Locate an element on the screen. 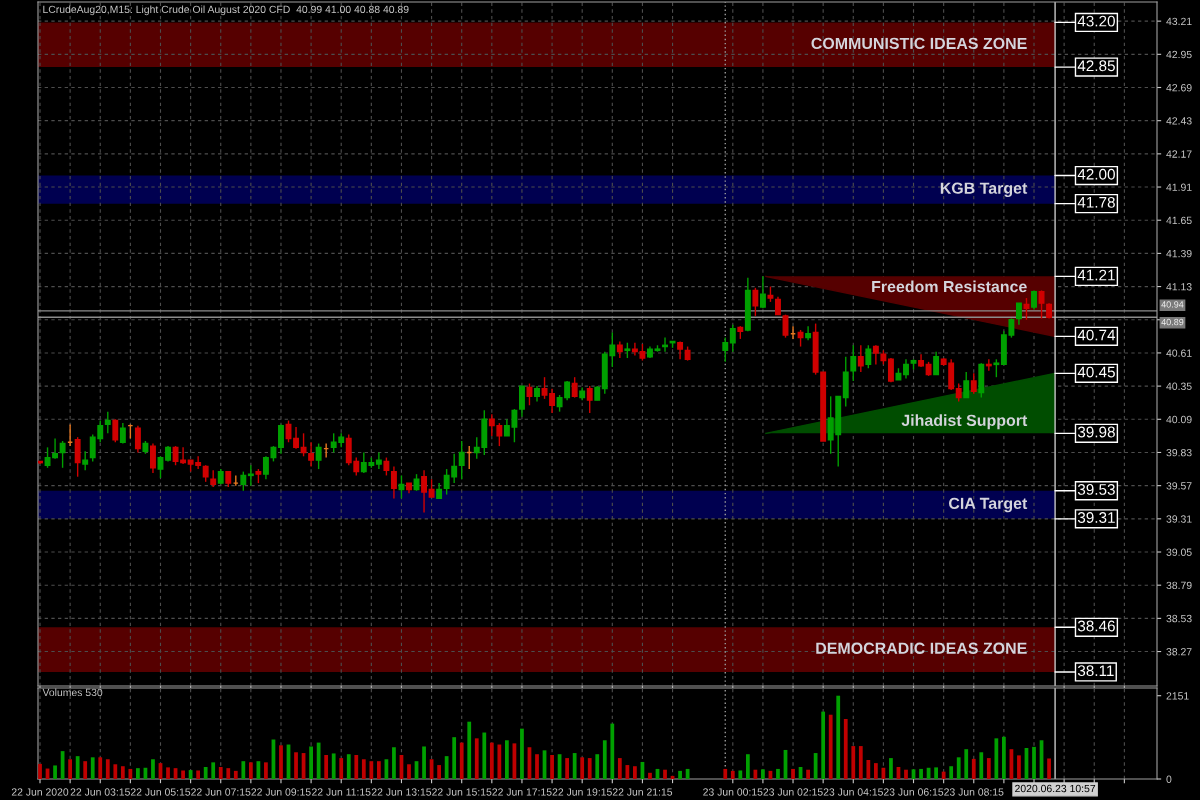  y-tick-label: 38.79 is located at coordinates (1179, 585).